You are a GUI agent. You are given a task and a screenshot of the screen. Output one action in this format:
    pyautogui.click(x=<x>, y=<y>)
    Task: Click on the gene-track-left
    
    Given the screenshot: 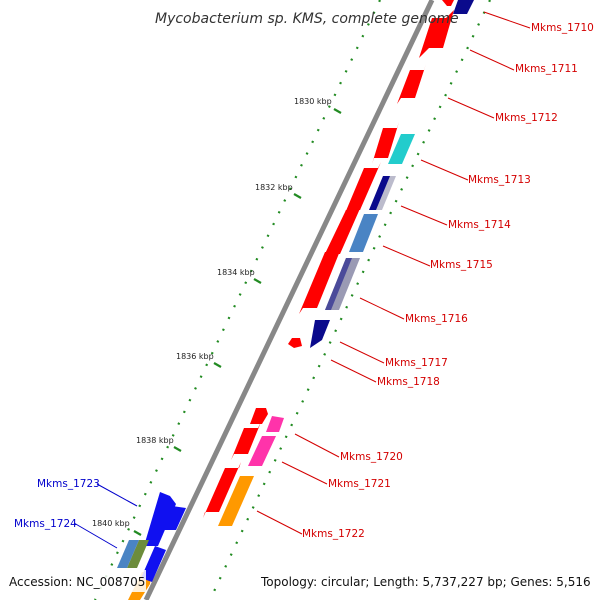 What is the action you would take?
    pyautogui.click(x=151, y=537)
    